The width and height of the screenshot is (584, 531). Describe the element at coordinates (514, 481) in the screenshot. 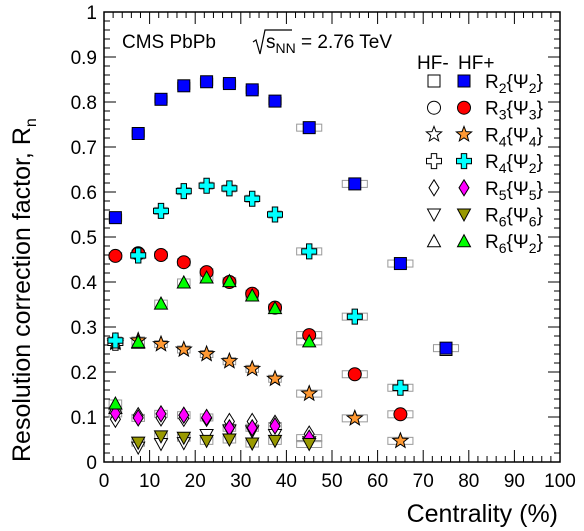

I see `x-tick-label: 90` at that location.